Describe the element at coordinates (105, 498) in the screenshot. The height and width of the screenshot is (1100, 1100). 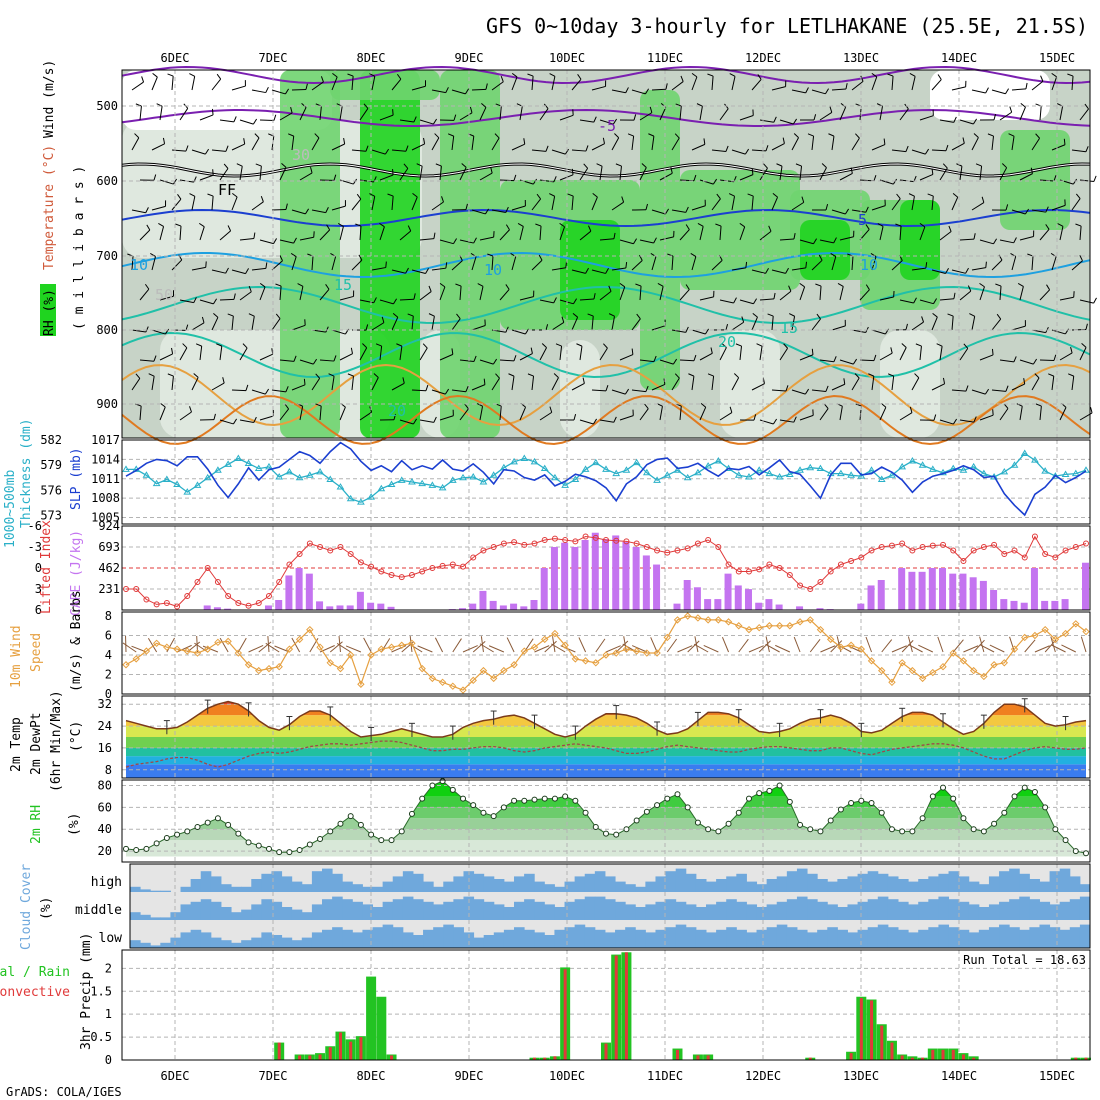
I see `slp-tick-label: 1008` at that location.